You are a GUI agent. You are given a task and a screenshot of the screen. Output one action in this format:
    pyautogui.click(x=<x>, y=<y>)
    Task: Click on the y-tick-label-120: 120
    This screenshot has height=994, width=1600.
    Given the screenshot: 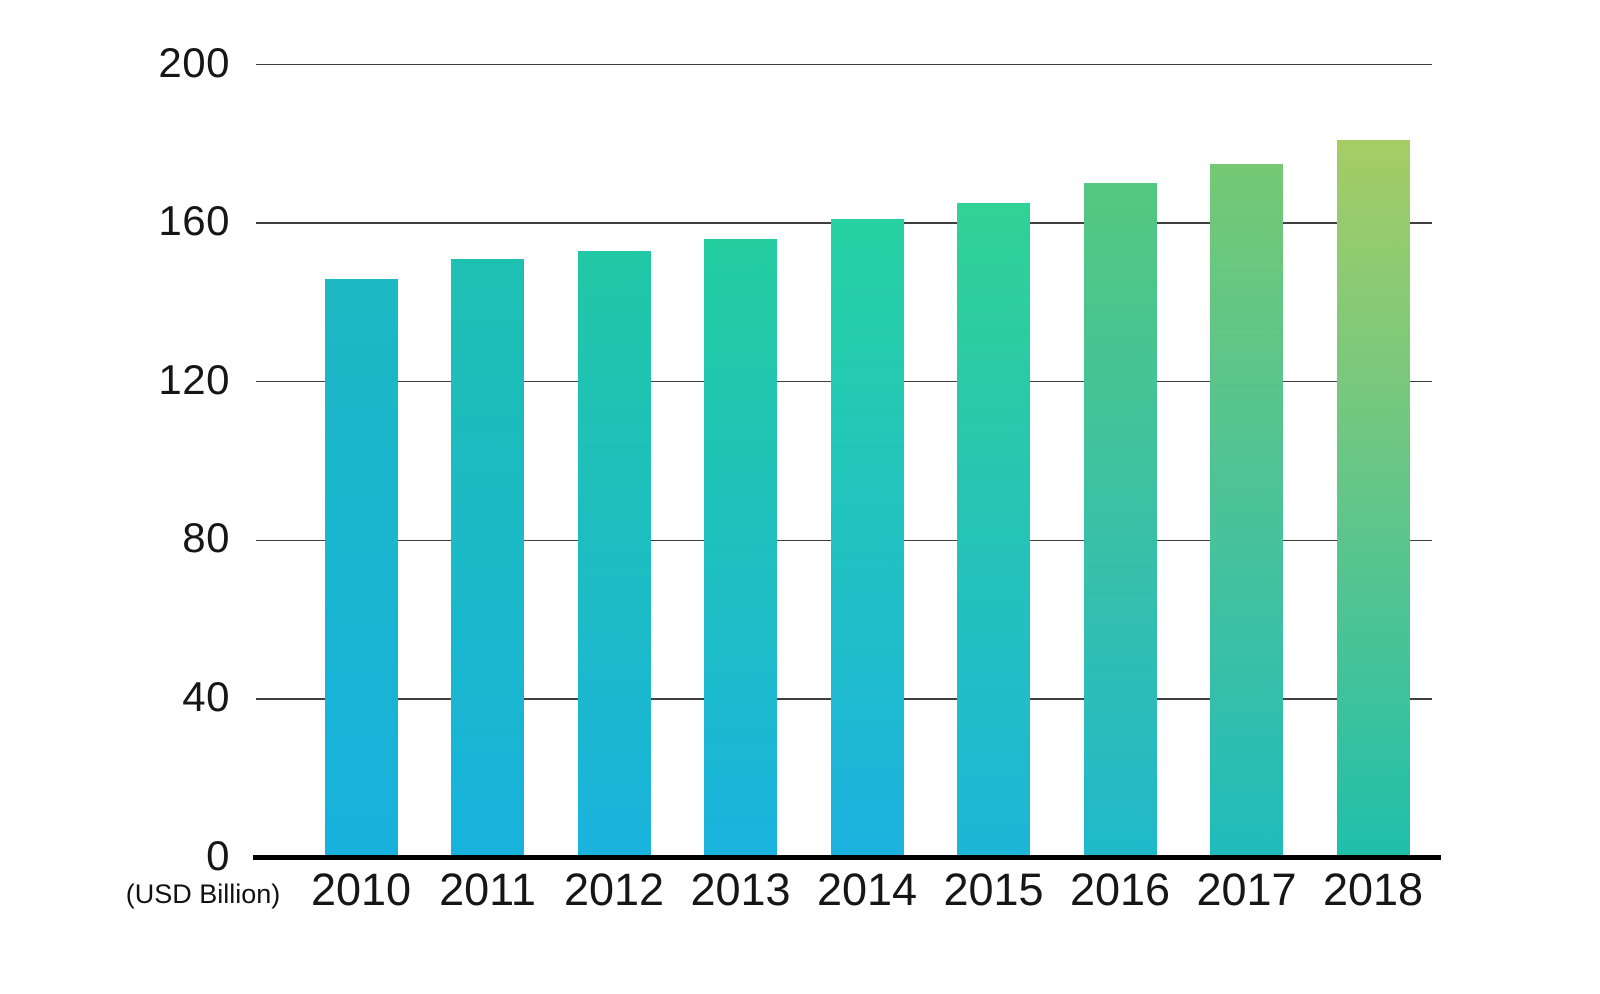 What is the action you would take?
    pyautogui.click(x=194, y=379)
    